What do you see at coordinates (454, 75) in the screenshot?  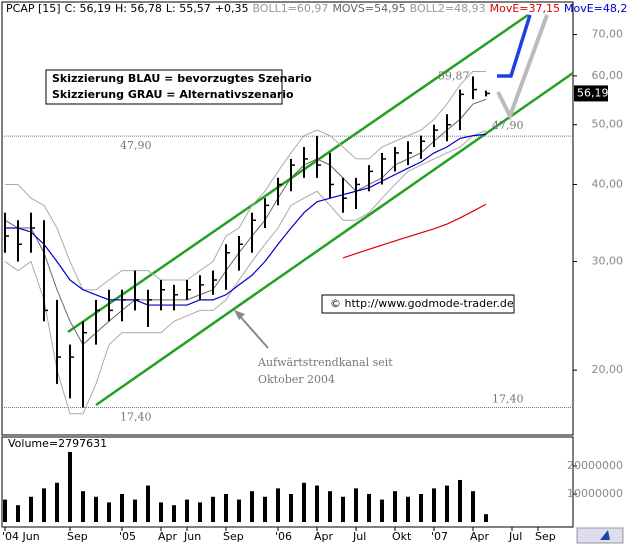 I see `peak-label: 59,87` at bounding box center [454, 75].